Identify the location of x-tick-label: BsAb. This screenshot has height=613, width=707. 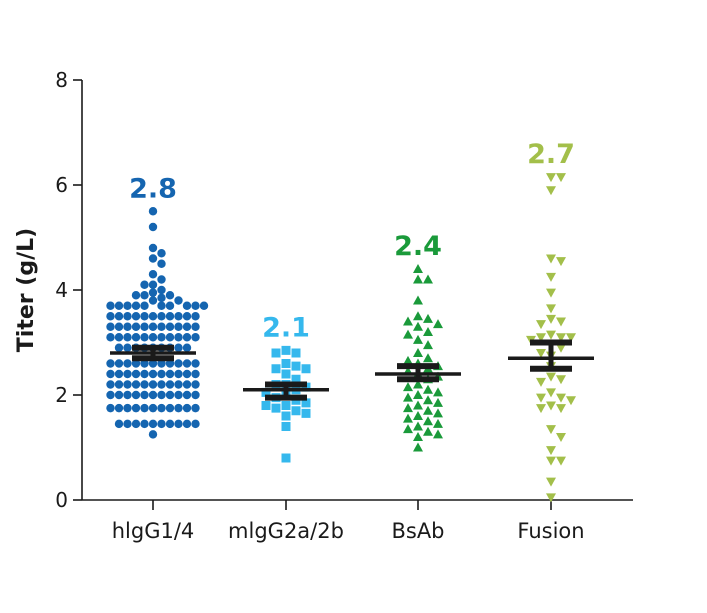
(417, 531).